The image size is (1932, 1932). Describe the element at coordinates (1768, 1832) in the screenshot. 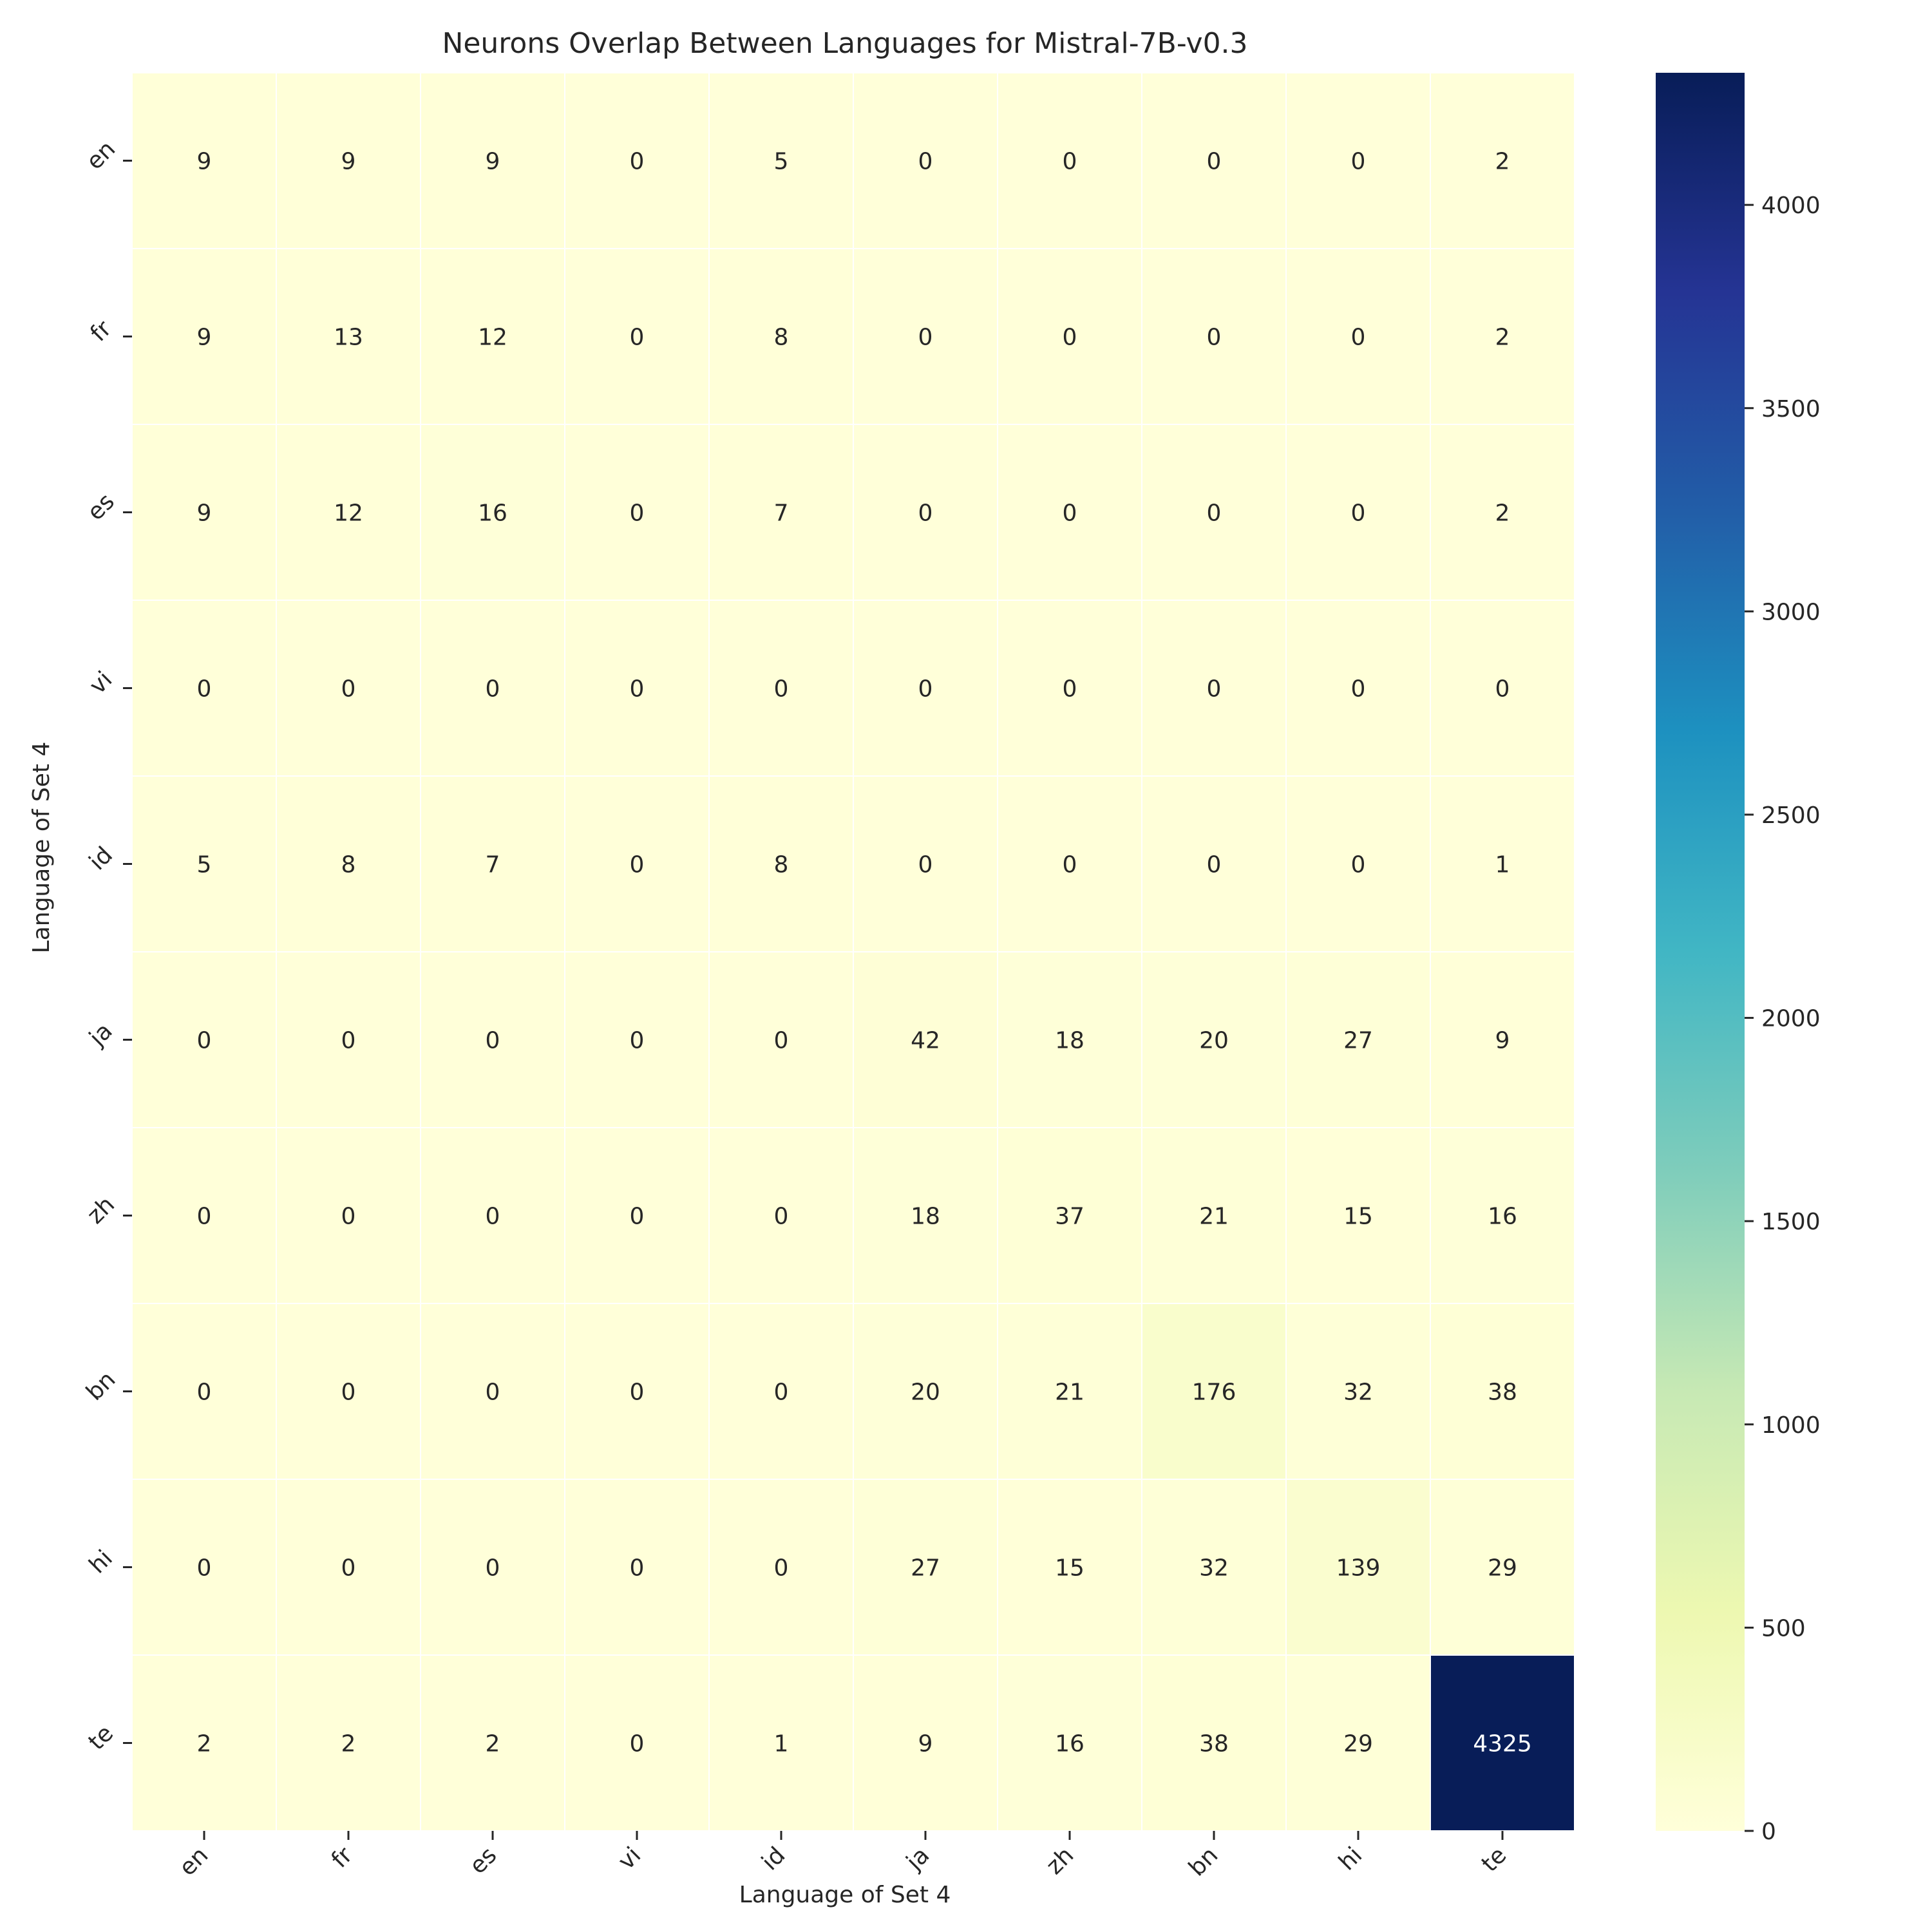

I see `colorbar-tick-label: 0` at that location.